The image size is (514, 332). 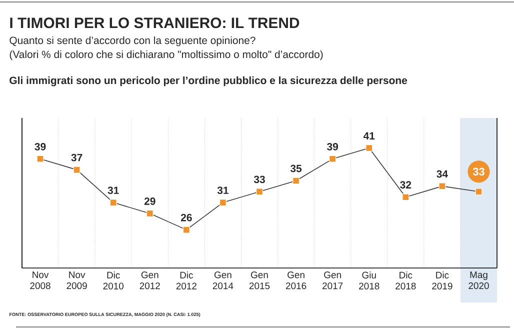 I want to click on data-label: 32, so click(x=406, y=185).